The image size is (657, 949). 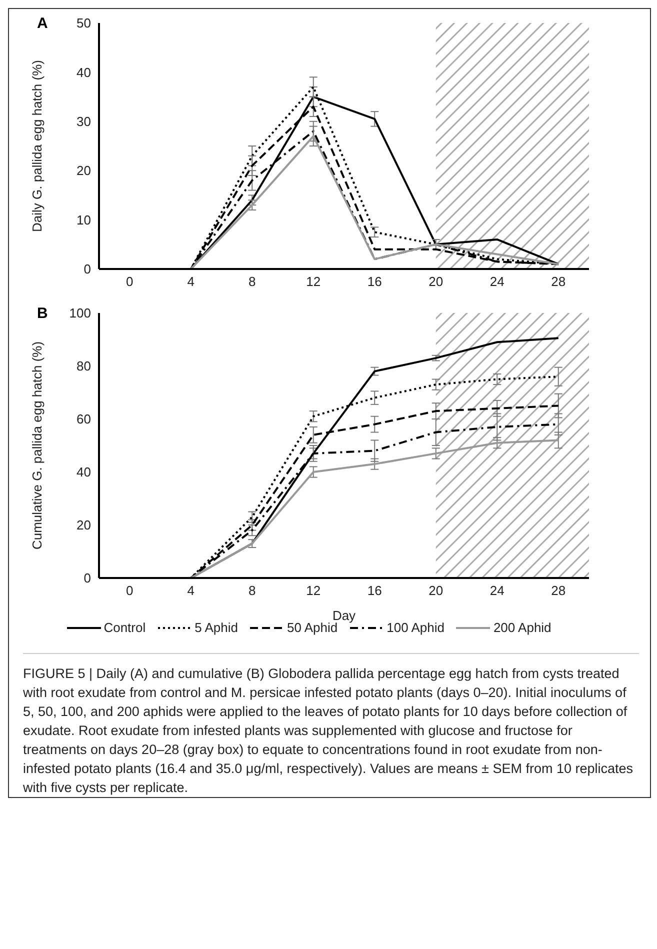 What do you see at coordinates (37, 146) in the screenshot?
I see `y-axis-title: Daily G. pallida egg hatch (%)` at bounding box center [37, 146].